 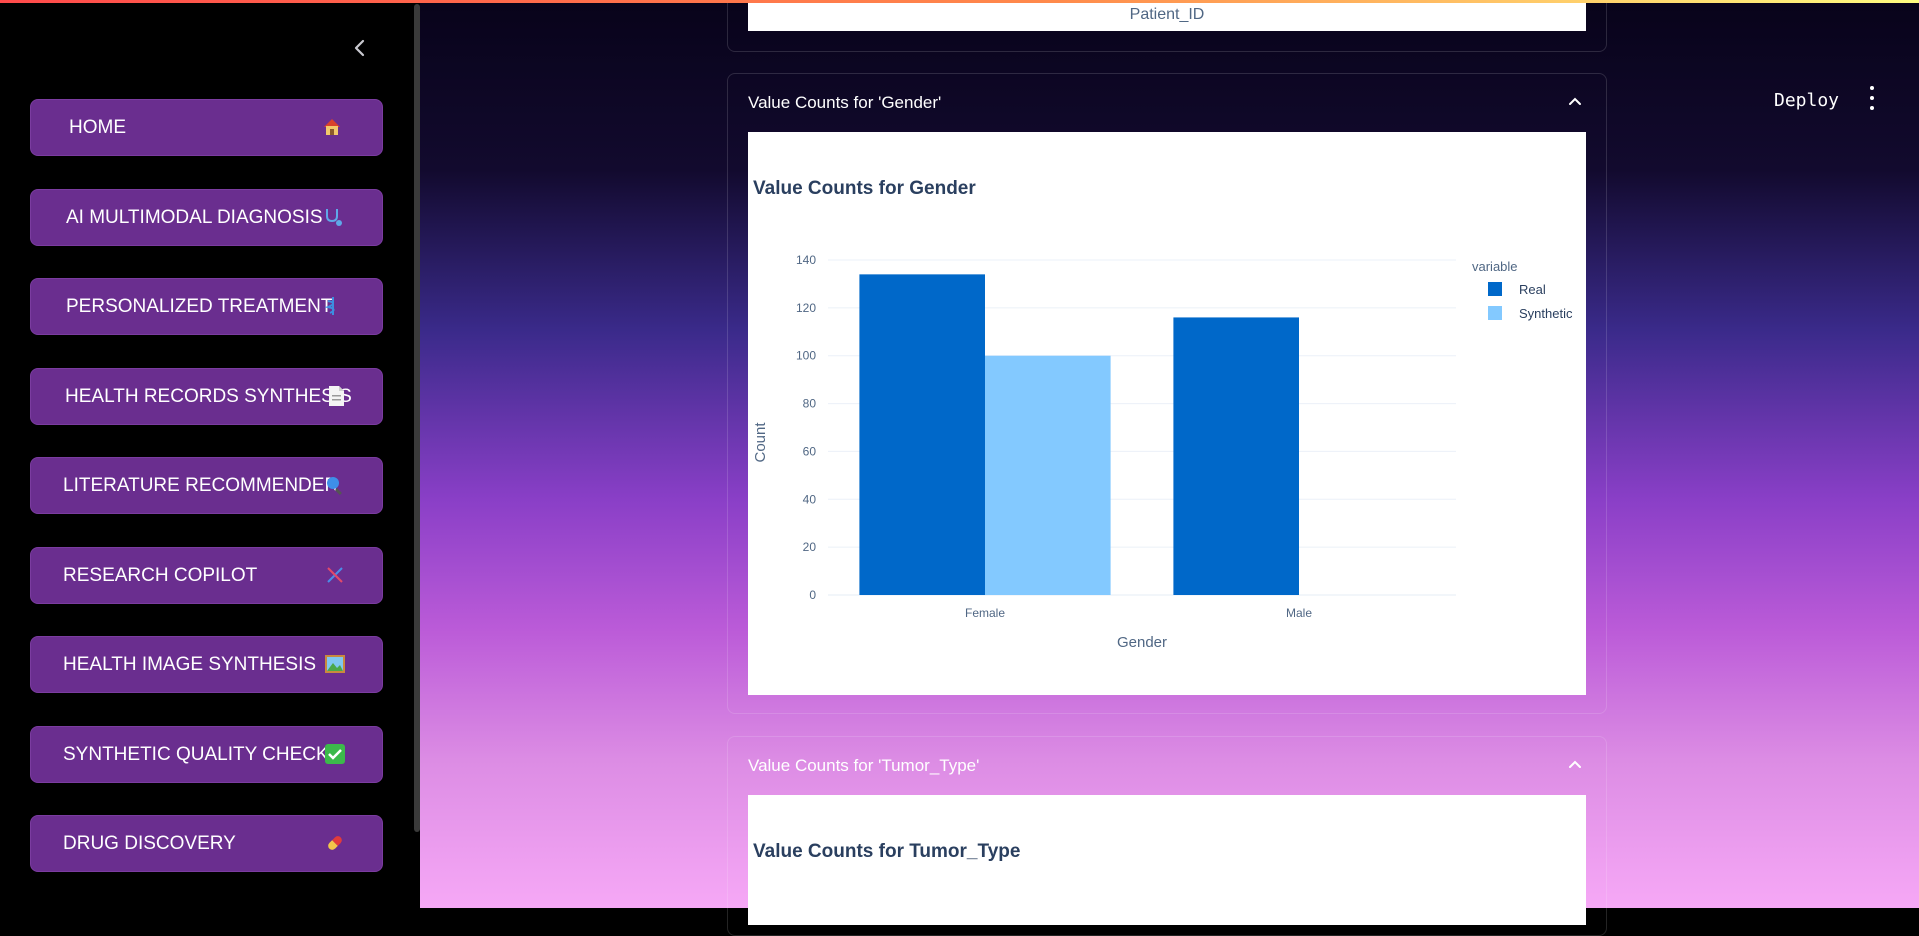 I want to click on nav-label: HEALTH RECORDS SYNTHESIS, so click(x=208, y=396).